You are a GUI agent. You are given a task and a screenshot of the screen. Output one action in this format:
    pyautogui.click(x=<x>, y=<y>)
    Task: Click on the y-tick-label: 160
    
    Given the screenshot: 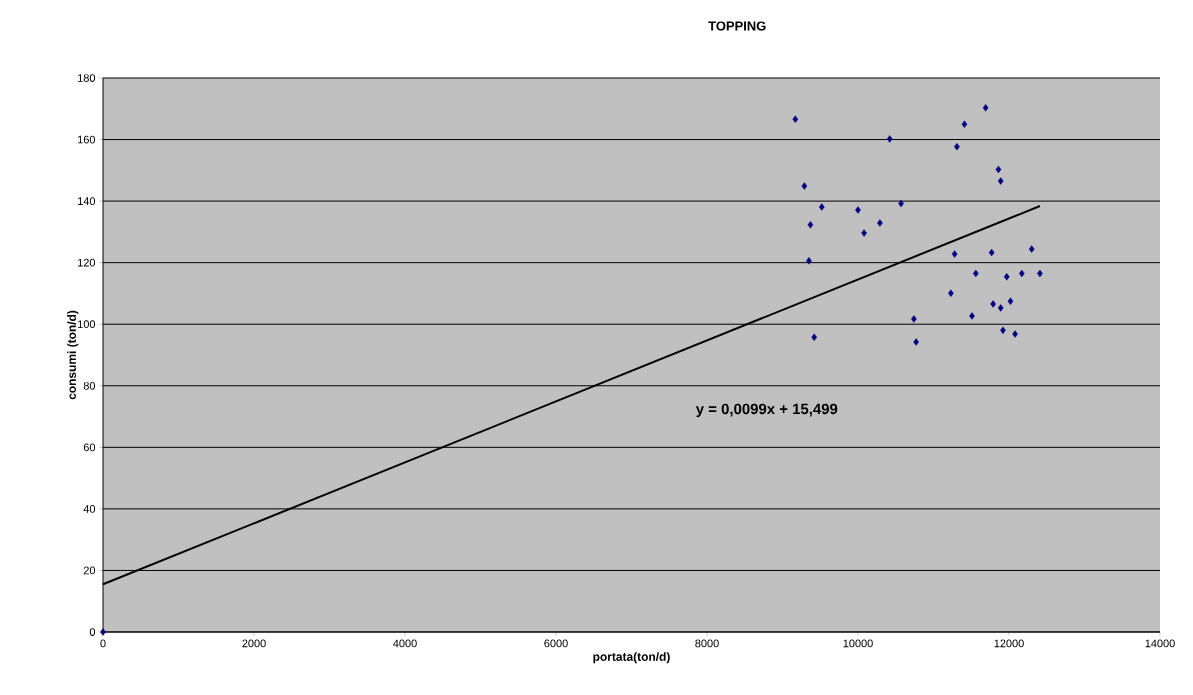 What is the action you would take?
    pyautogui.click(x=87, y=139)
    